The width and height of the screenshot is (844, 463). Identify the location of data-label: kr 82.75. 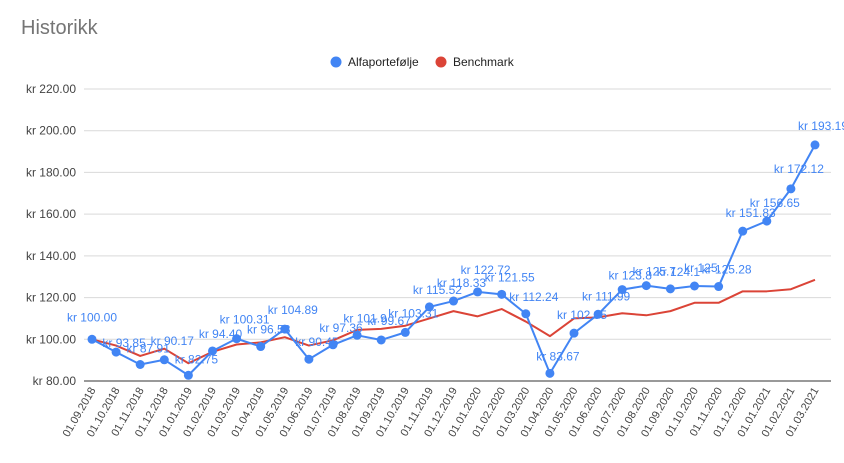
(197, 359).